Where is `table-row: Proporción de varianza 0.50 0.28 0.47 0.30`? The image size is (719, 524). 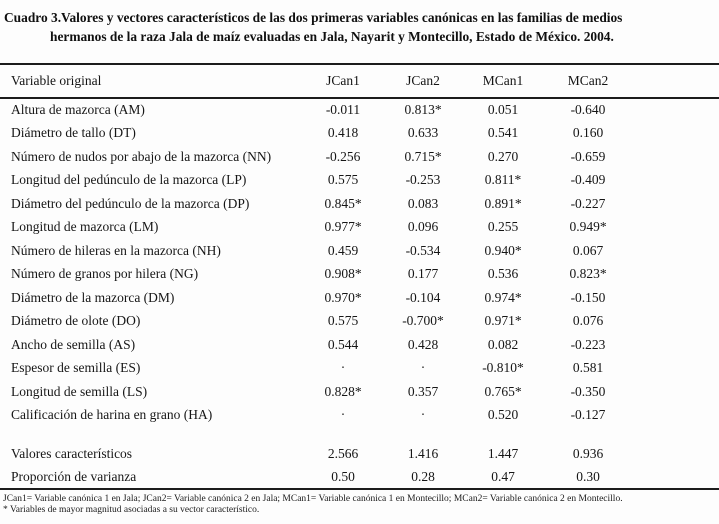
table-row: Proporción de varianza 0.50 0.28 0.47 0.30 is located at coordinates (359, 478).